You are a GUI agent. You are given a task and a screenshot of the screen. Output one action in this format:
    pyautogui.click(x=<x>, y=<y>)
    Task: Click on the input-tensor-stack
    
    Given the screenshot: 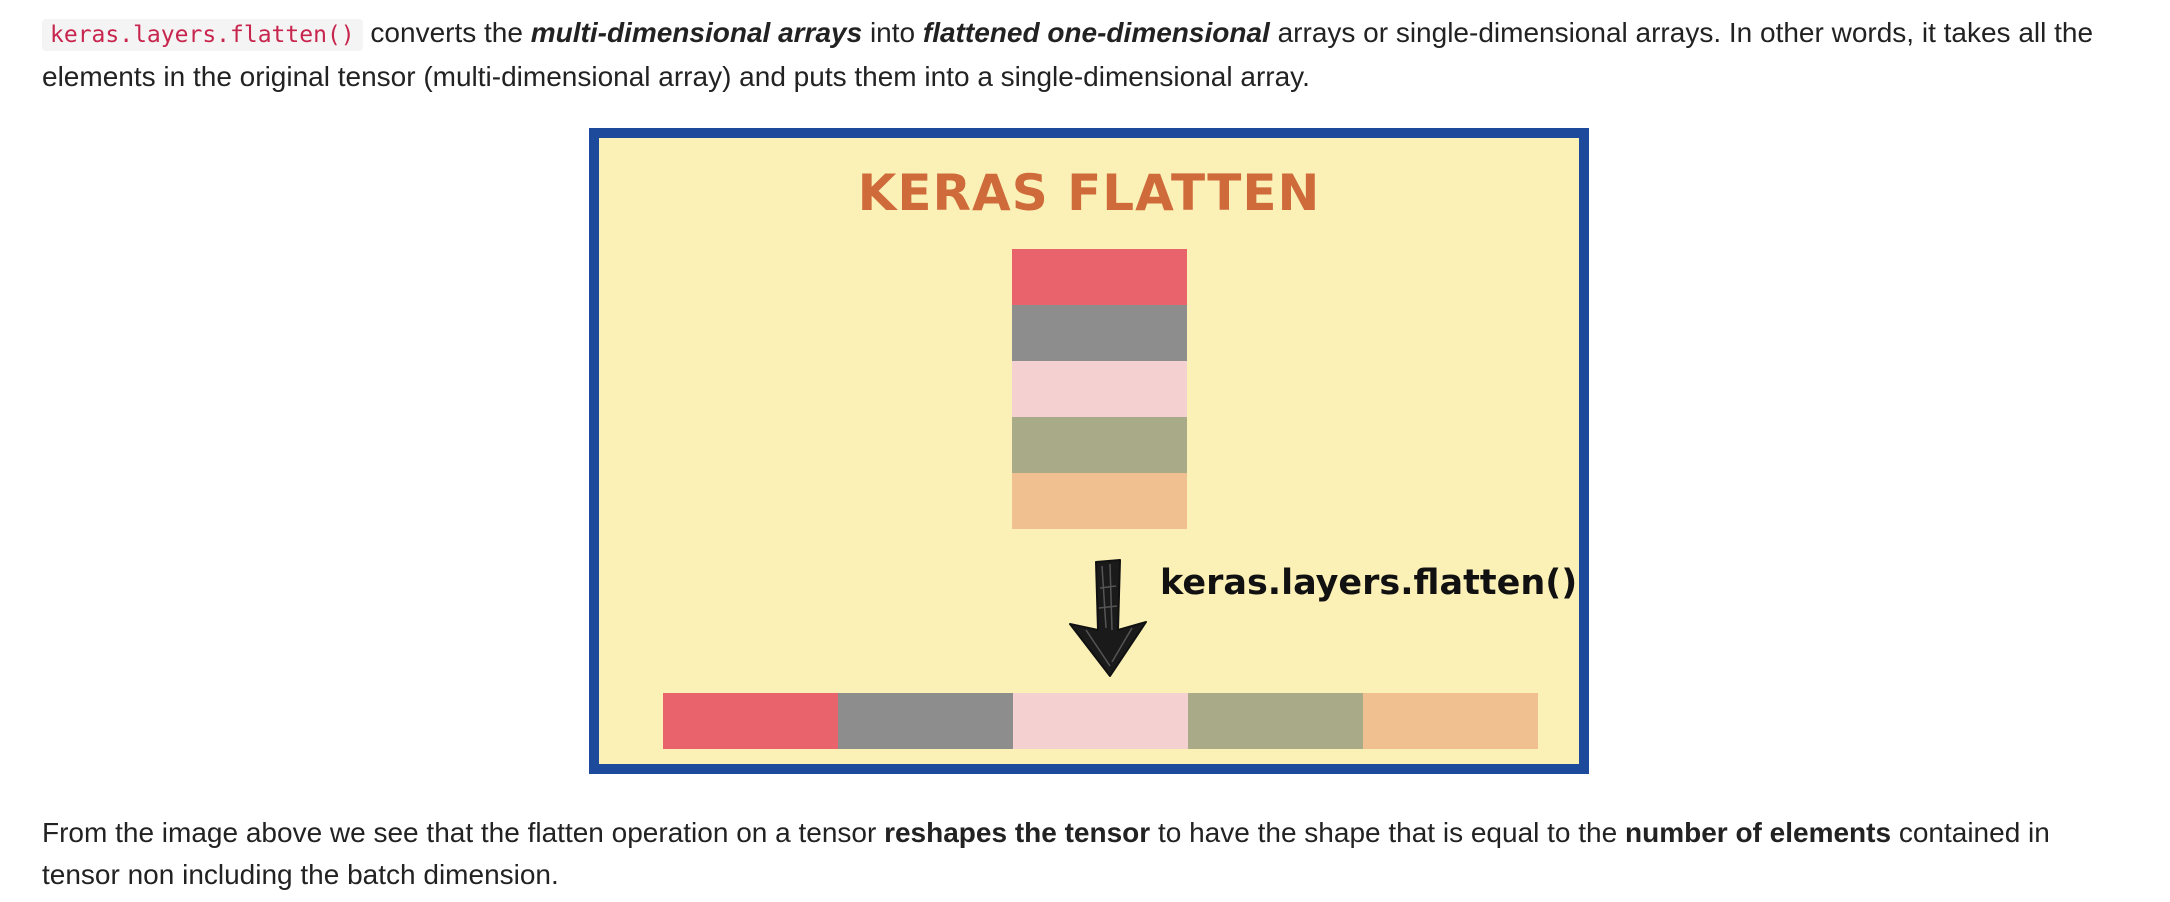 What is the action you would take?
    pyautogui.click(x=1099, y=389)
    